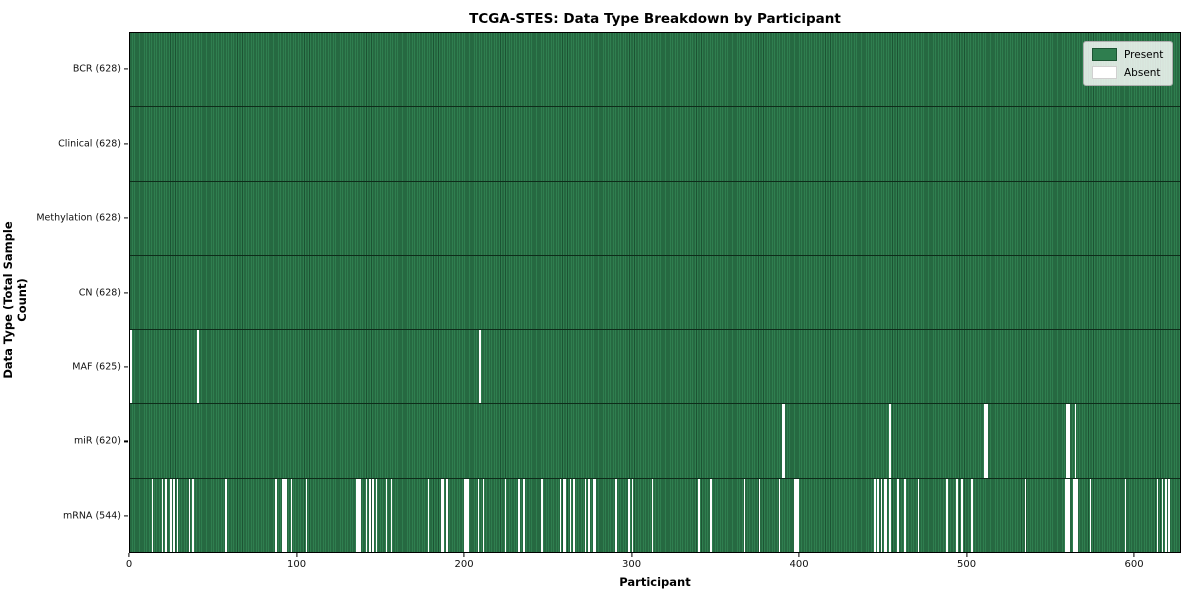 The height and width of the screenshot is (600, 1200). Describe the element at coordinates (89, 144) in the screenshot. I see `y-tick-label-clinical: Clinical (628)` at that location.